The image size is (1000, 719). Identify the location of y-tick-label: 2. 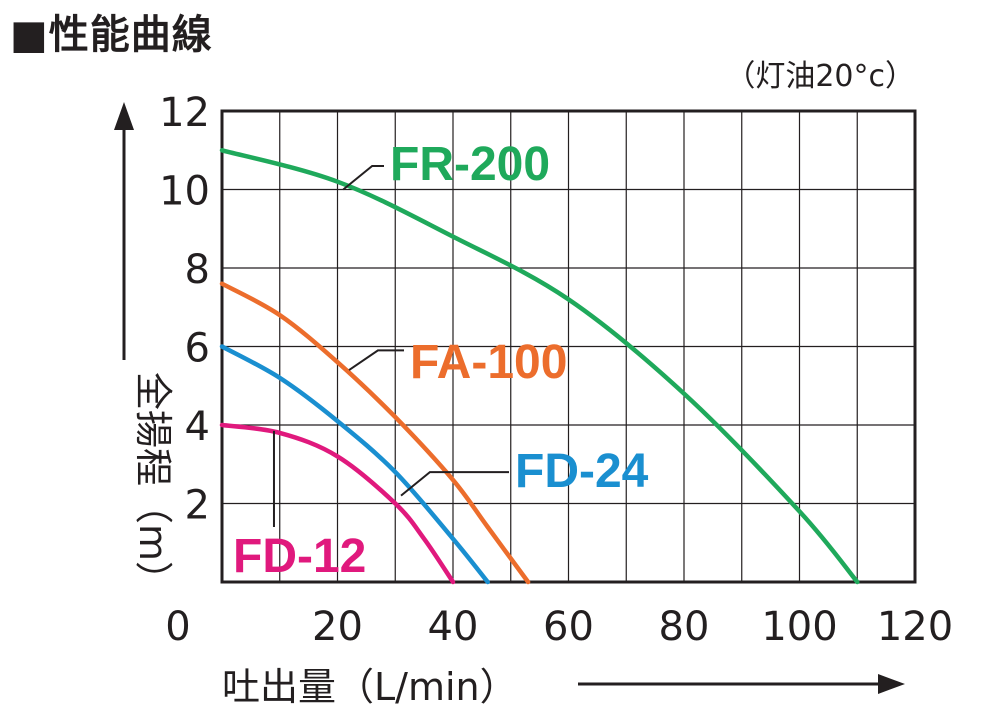
(197, 506).